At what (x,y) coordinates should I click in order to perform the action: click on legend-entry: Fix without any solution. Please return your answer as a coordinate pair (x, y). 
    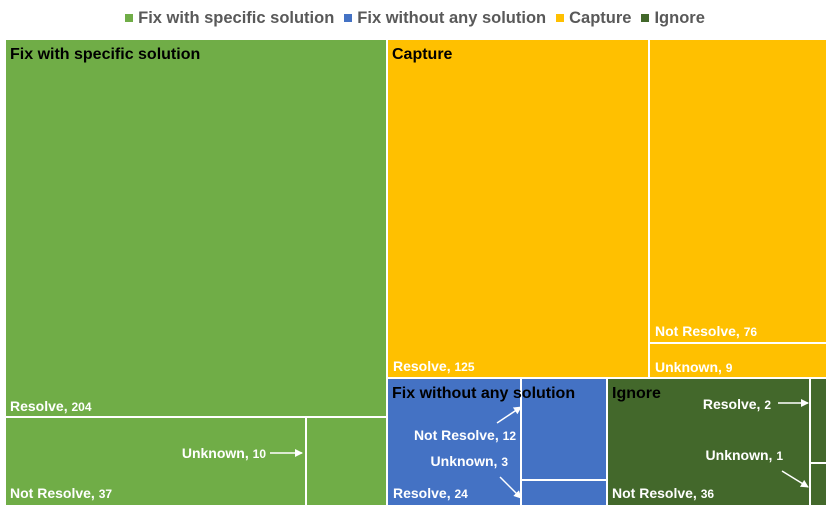
    Looking at the image, I should click on (445, 18).